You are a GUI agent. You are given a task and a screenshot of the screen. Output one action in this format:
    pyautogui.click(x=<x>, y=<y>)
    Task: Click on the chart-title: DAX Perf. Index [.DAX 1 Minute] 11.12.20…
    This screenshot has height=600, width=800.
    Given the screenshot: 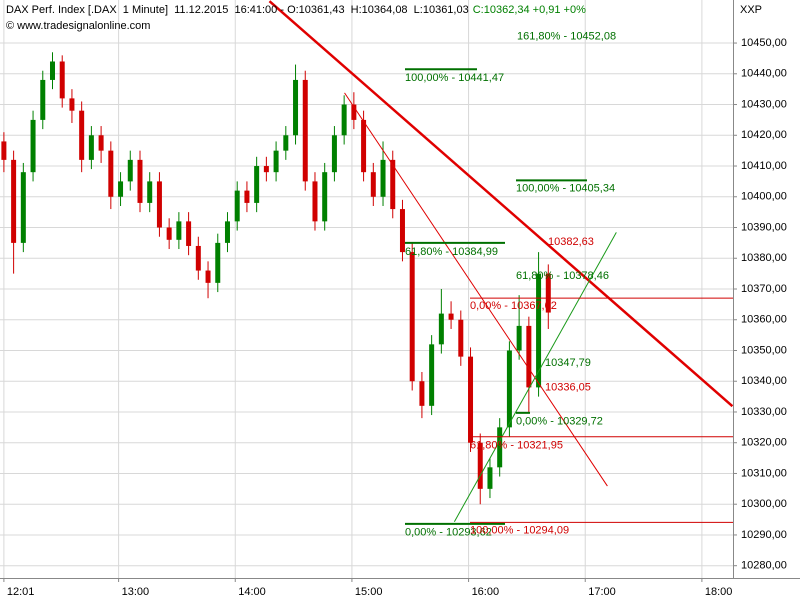 What is the action you would take?
    pyautogui.click(x=237, y=10)
    